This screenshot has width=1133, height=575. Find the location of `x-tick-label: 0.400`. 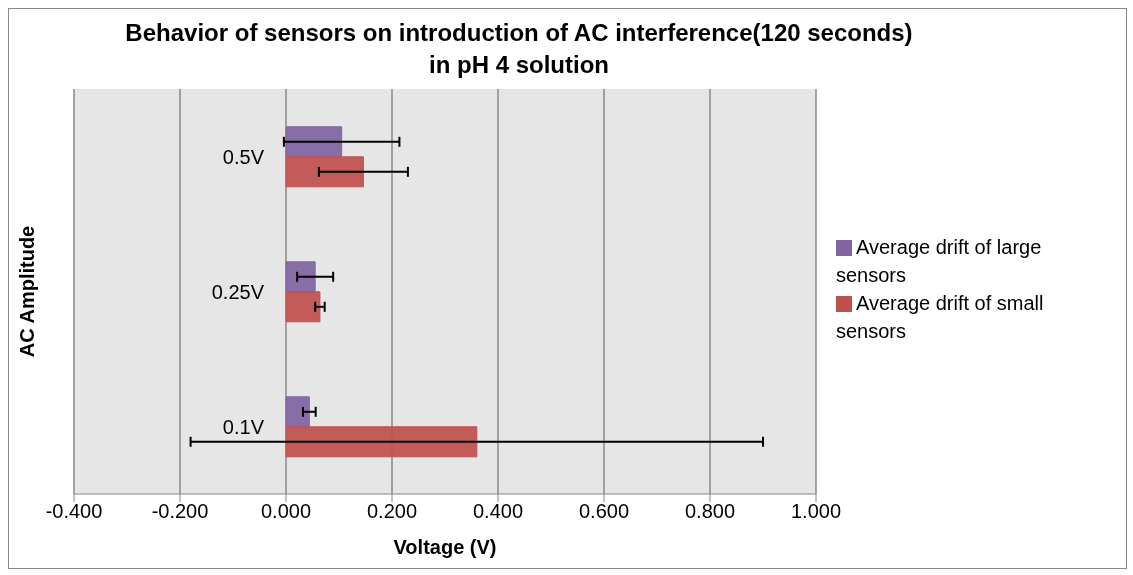

x-tick-label: 0.400 is located at coordinates (498, 511).